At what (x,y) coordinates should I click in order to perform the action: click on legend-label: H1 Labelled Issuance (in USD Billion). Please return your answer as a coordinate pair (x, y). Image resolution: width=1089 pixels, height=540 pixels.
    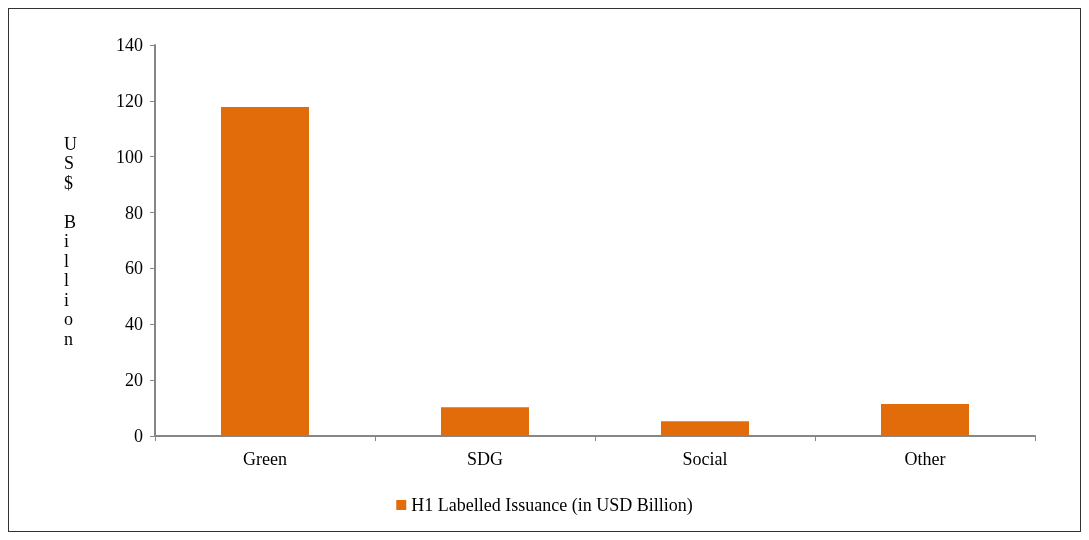
    Looking at the image, I should click on (552, 505).